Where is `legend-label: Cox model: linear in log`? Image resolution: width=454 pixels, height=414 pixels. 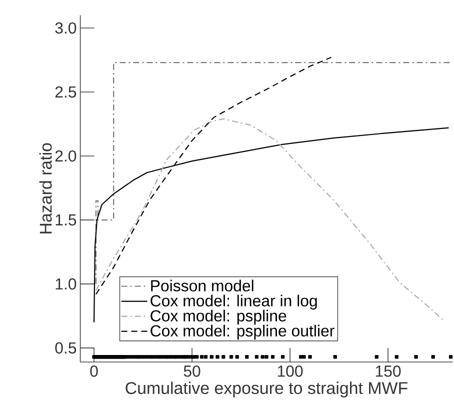
legend-label: Cox model: linear in log is located at coordinates (233, 302).